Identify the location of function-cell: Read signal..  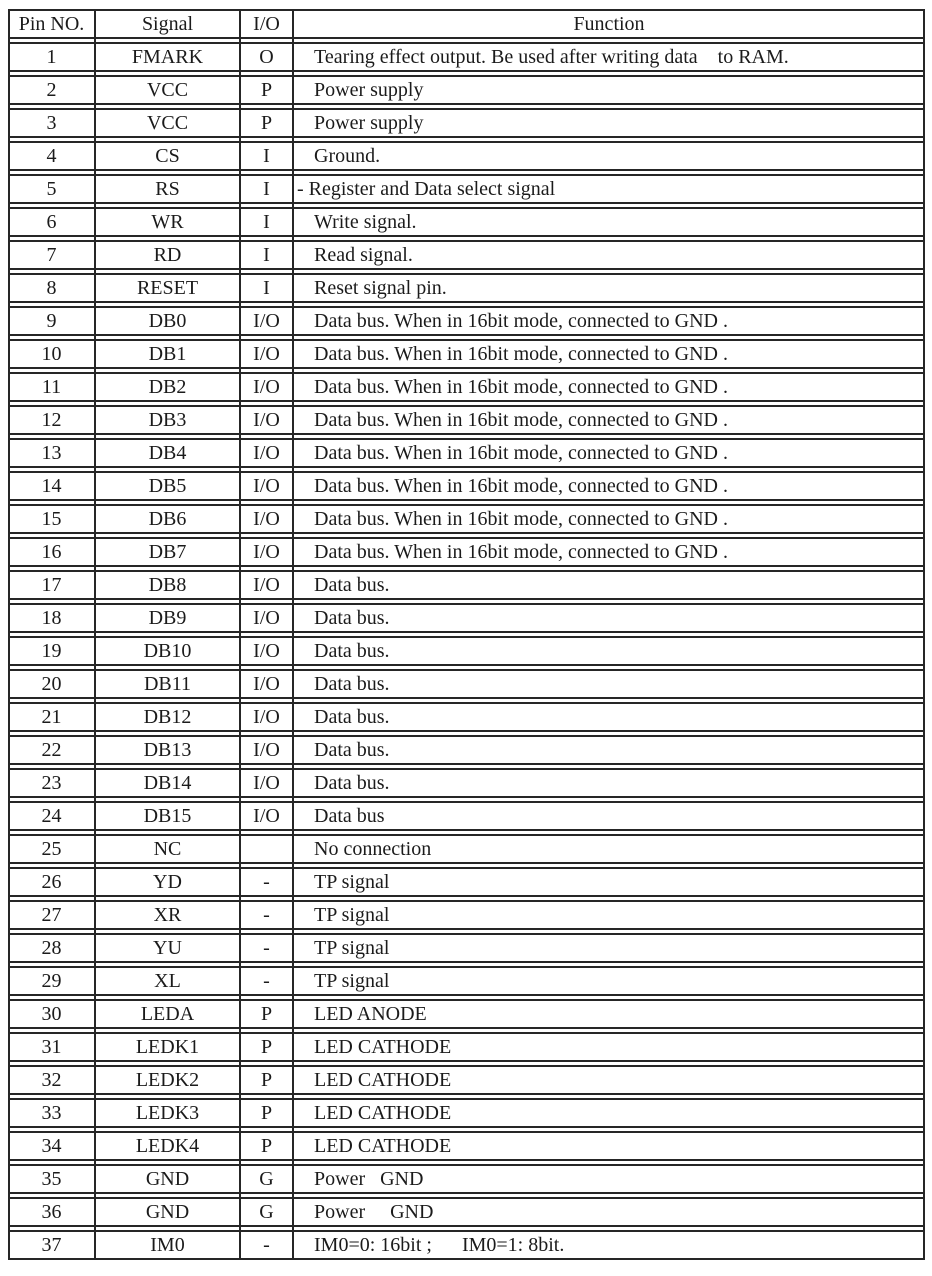
(363, 255).